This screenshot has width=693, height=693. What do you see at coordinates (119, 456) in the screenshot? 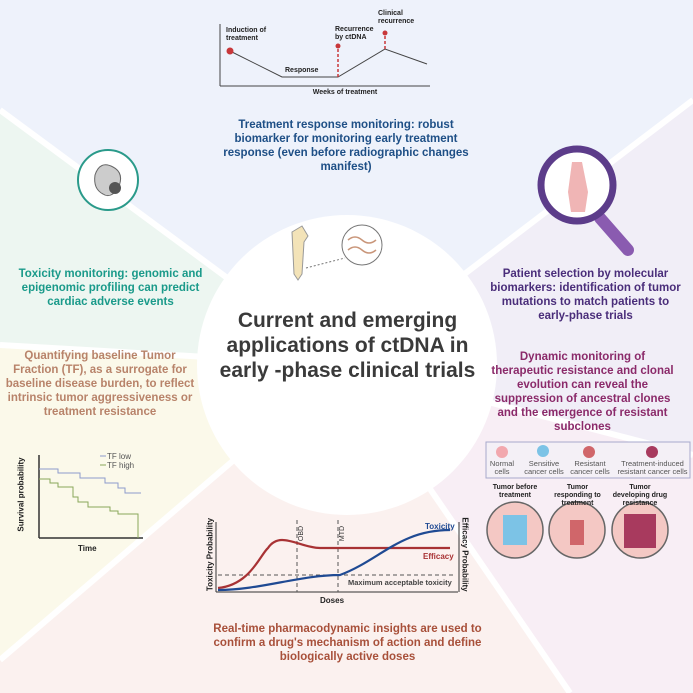
I see `legend-tf-low: TF low` at bounding box center [119, 456].